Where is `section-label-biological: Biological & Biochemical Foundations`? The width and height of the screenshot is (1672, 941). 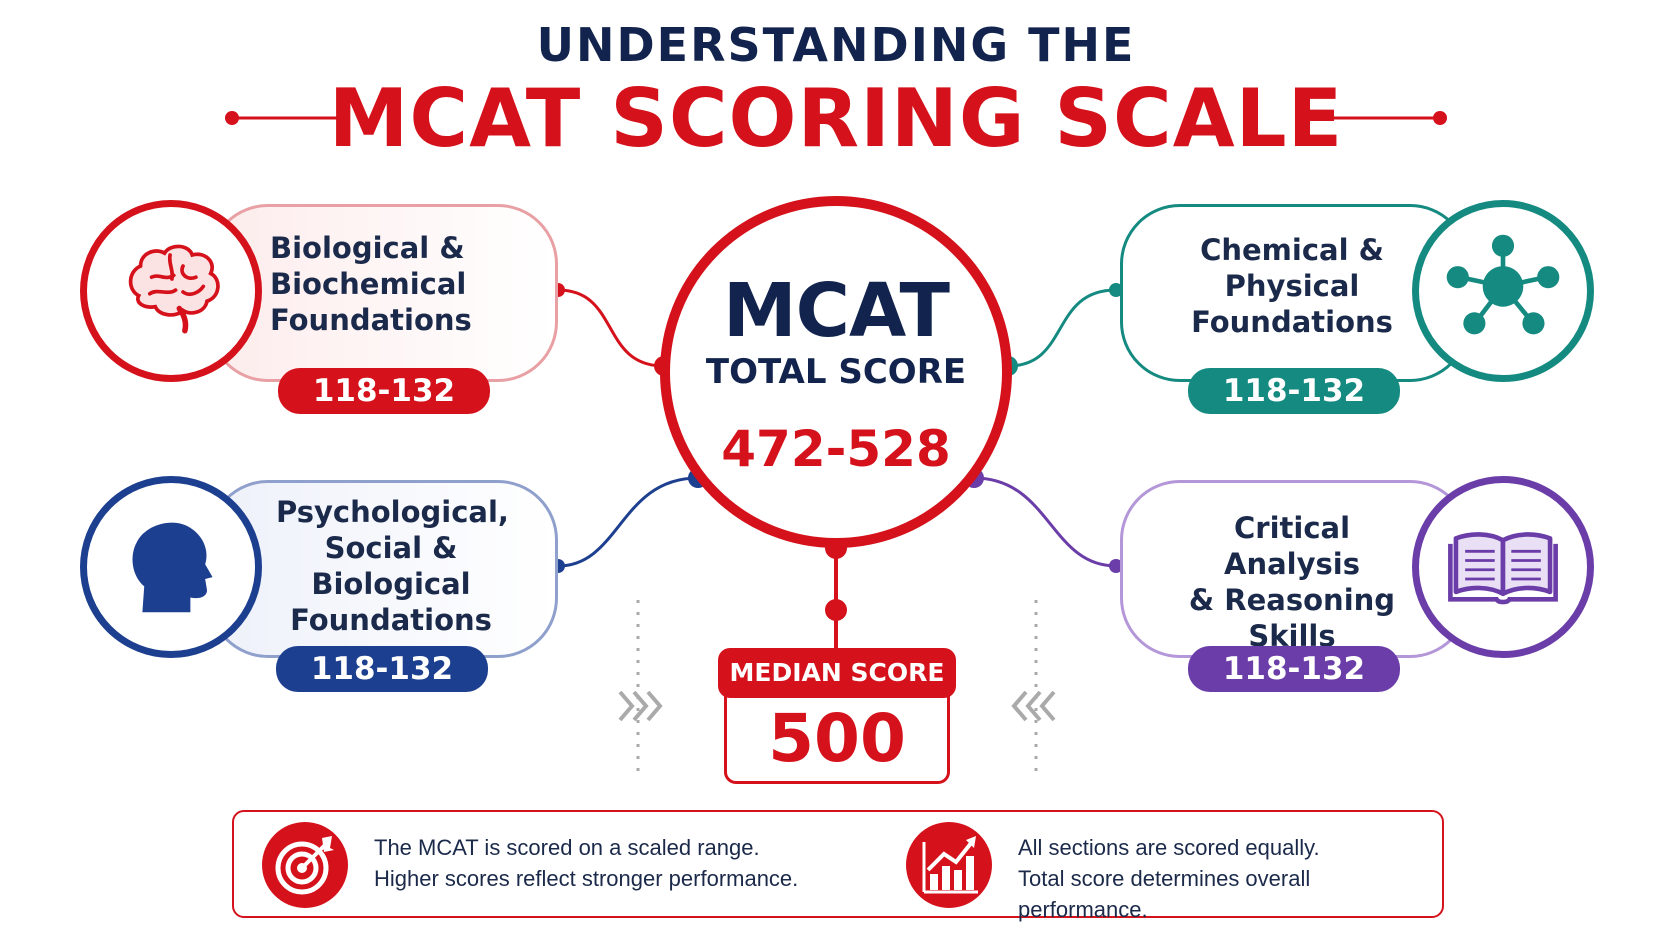 section-label-biological: Biological & Biochemical Foundations is located at coordinates (371, 284).